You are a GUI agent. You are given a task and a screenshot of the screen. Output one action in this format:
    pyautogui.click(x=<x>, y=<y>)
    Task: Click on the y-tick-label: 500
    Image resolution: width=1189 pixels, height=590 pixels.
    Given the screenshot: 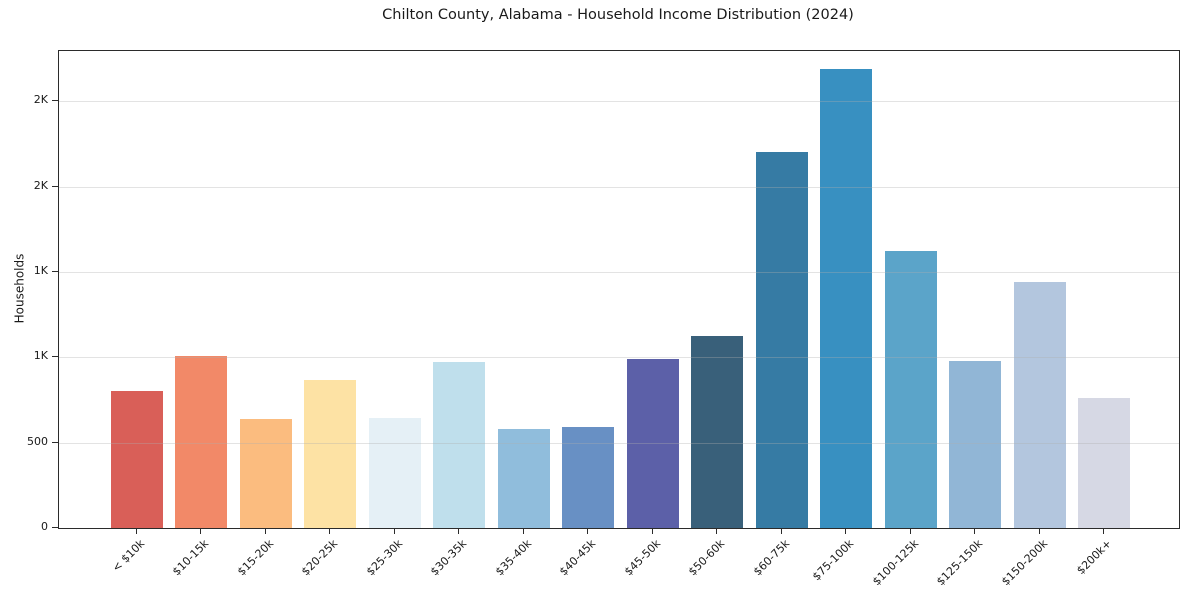 What is the action you would take?
    pyautogui.click(x=37, y=441)
    